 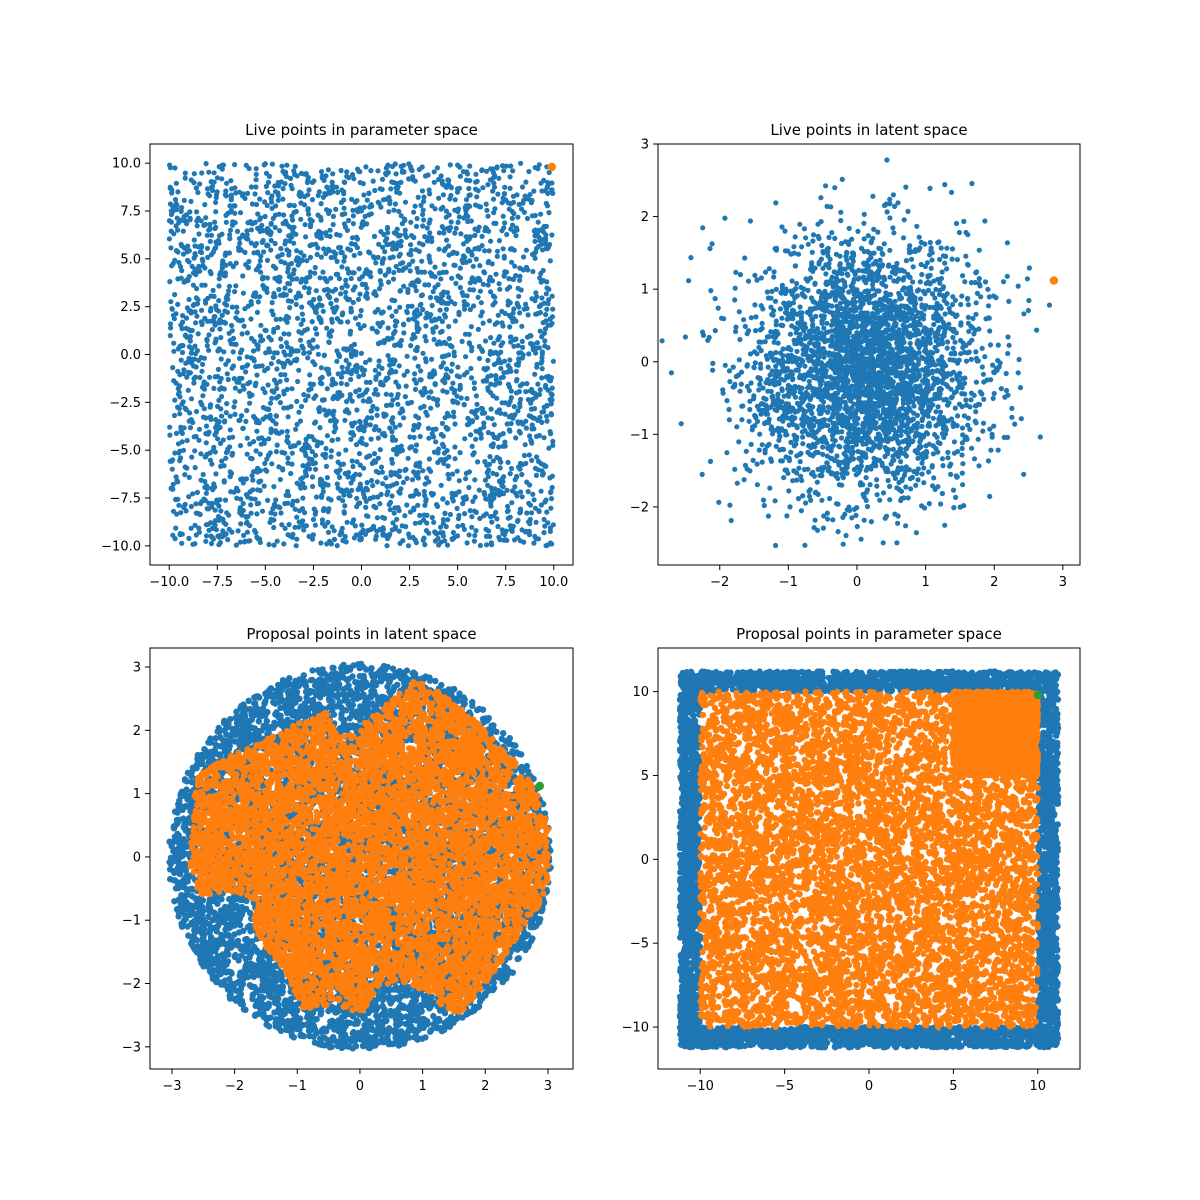 What do you see at coordinates (130, 307) in the screenshot?
I see `y-tick-label: 2.5` at bounding box center [130, 307].